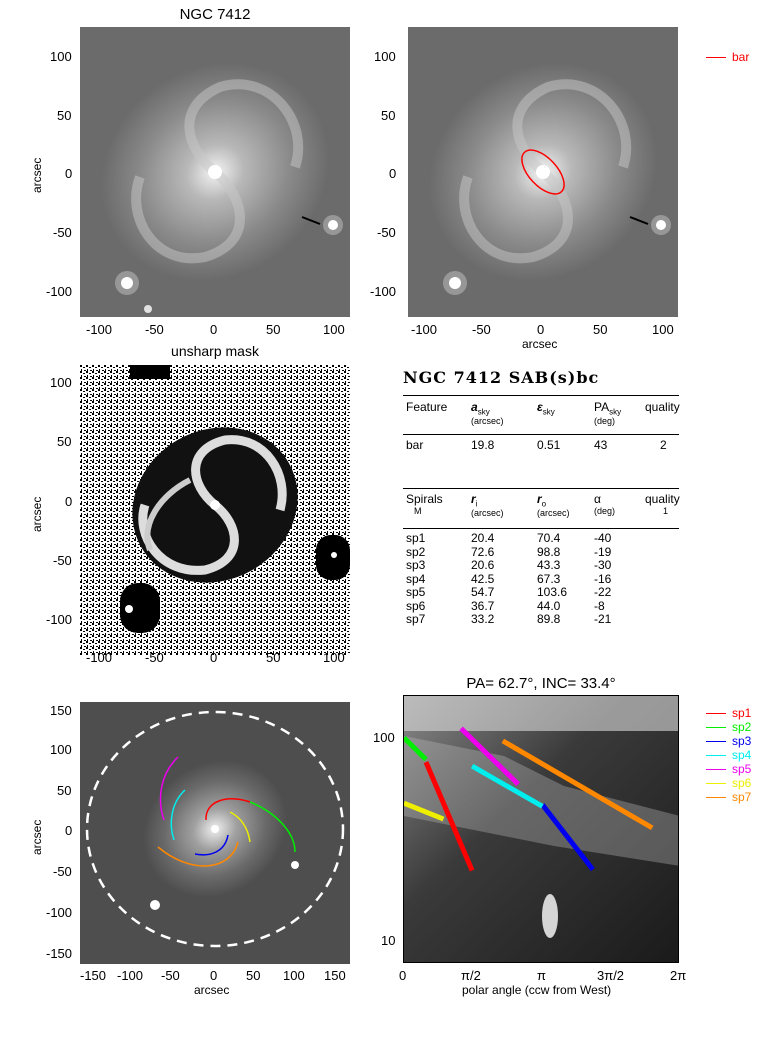 This screenshot has height=1039, width=779. Describe the element at coordinates (546, 408) in the screenshot. I see `hdr-eps: εsky` at that location.